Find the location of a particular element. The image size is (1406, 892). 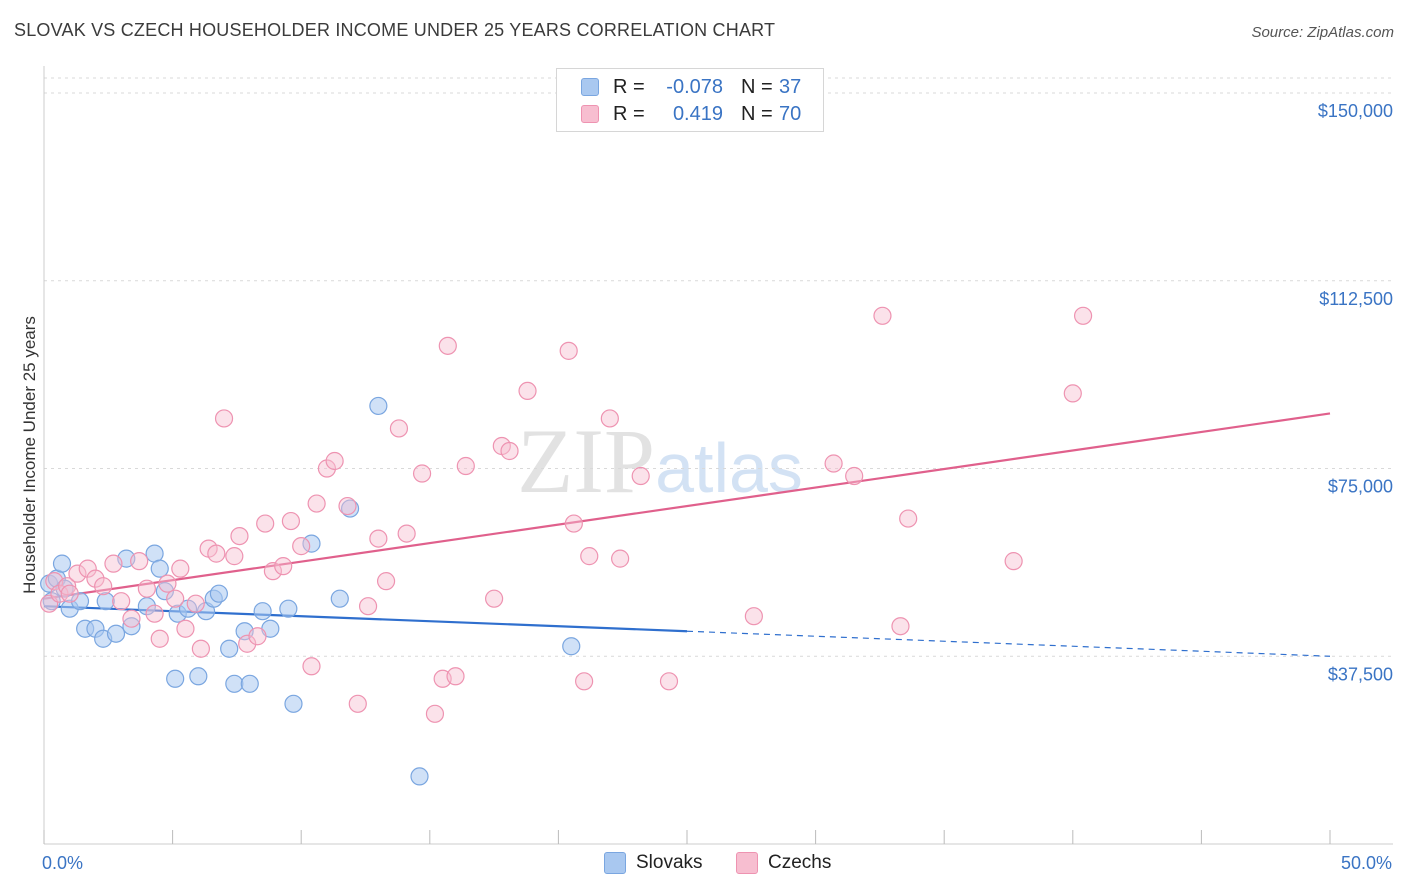

y-tick-label: $112,500 is located at coordinates (1356, 299).